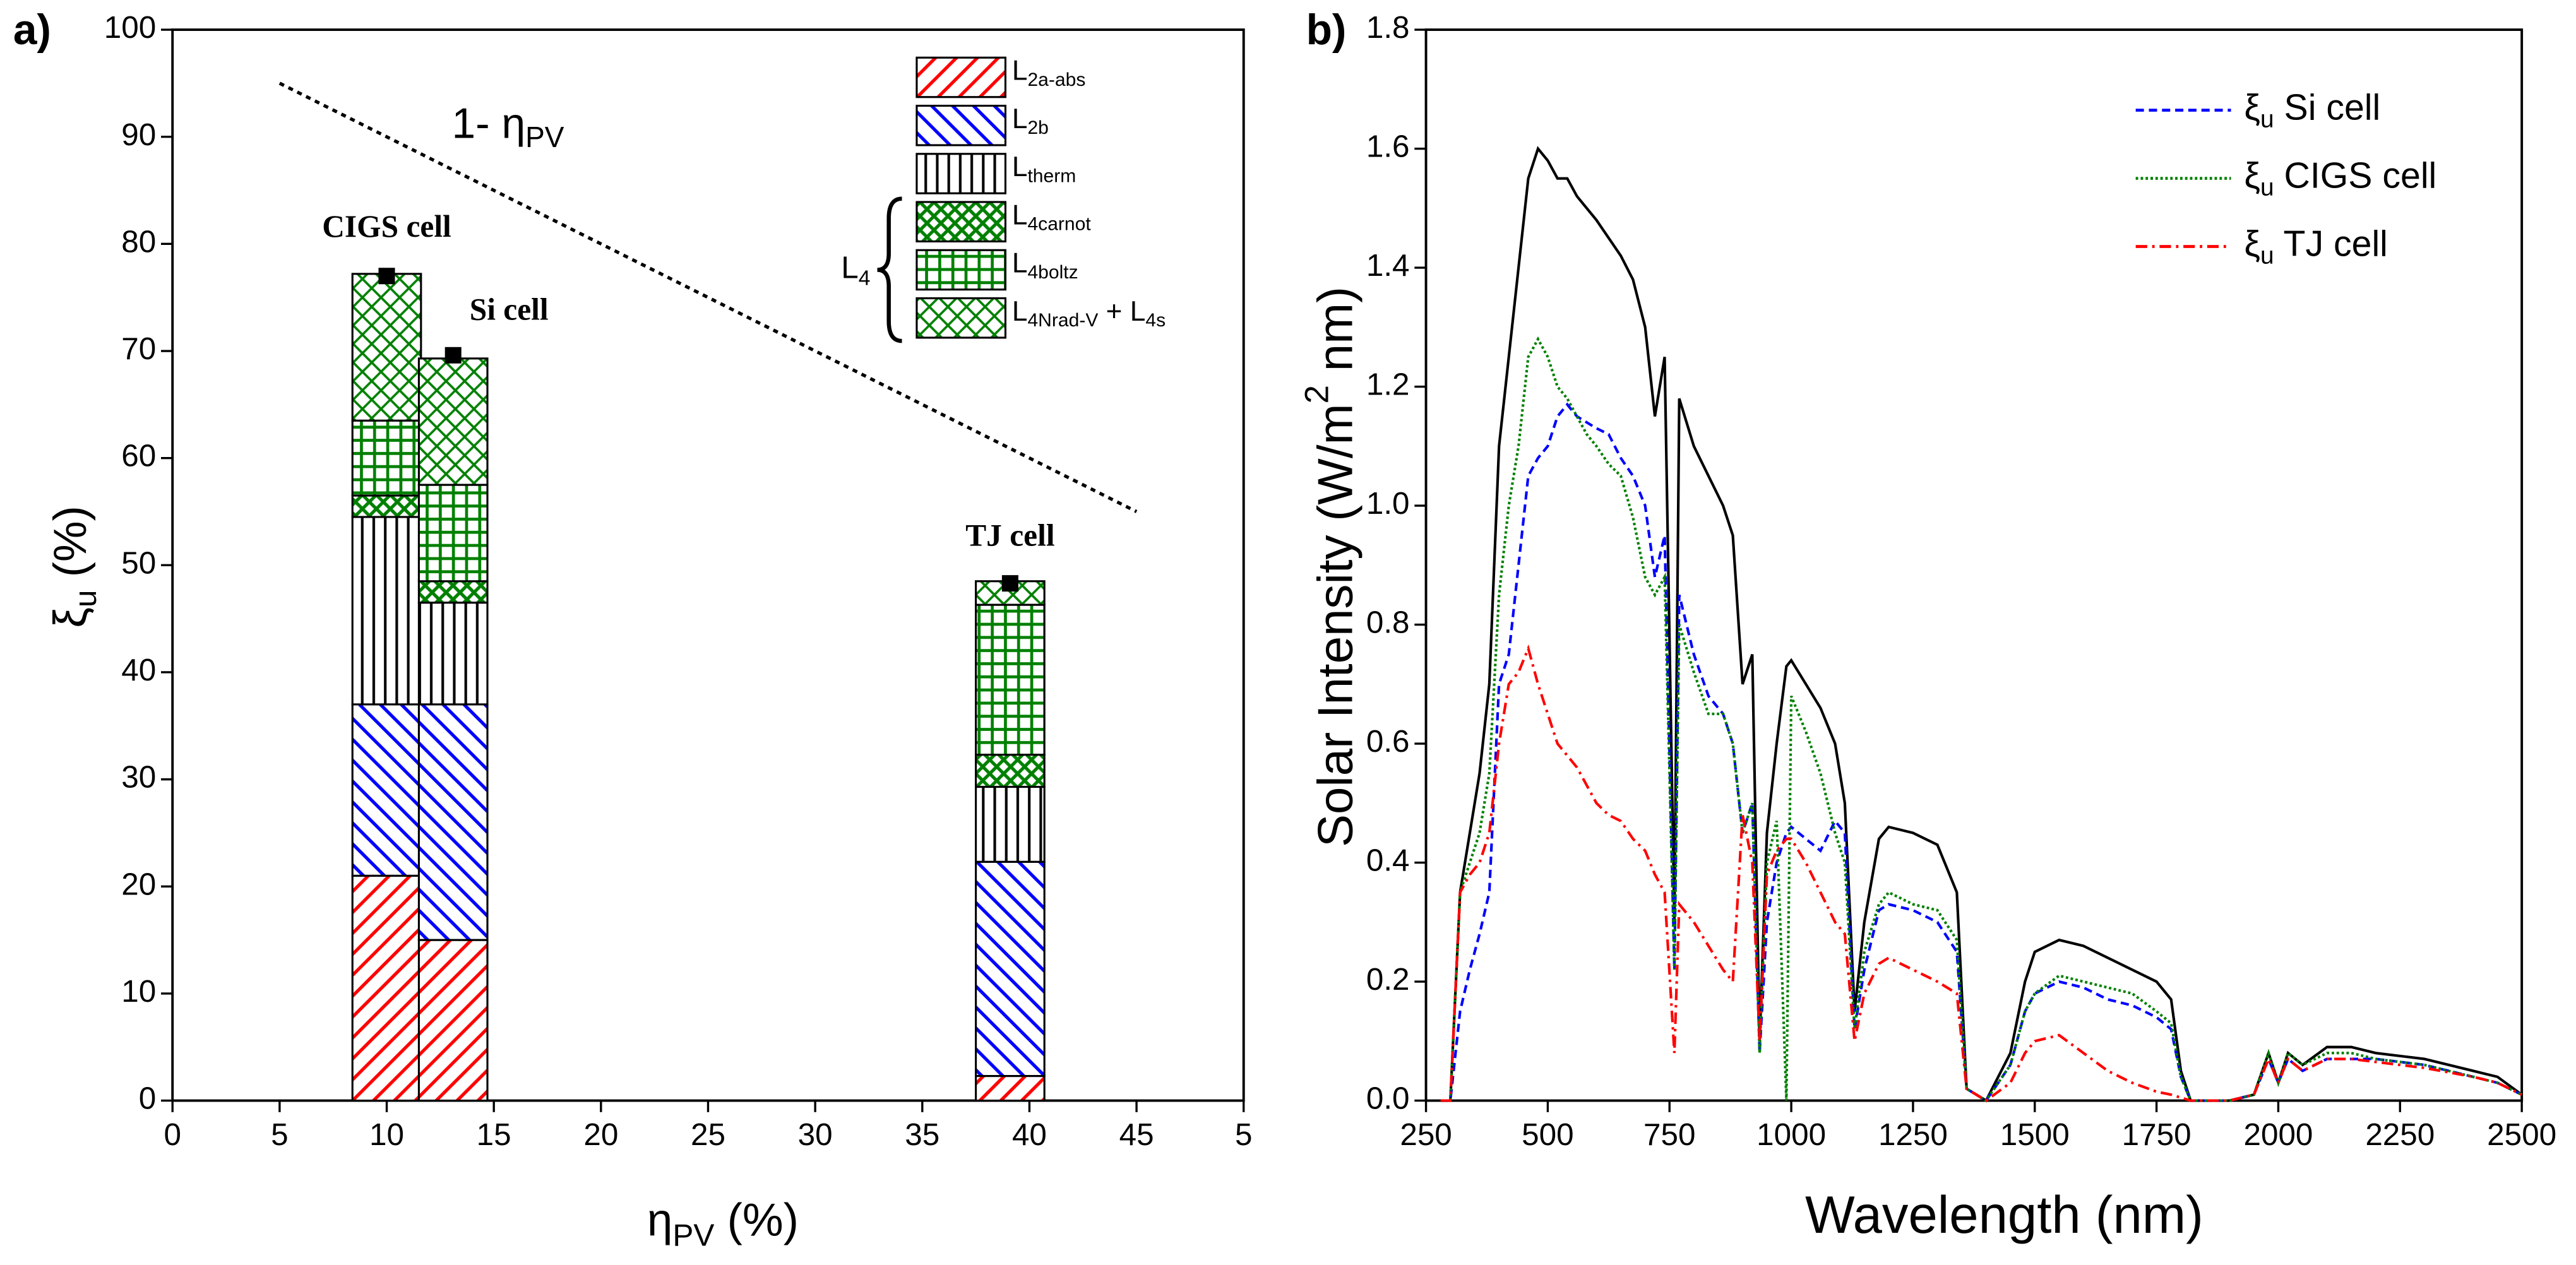 This screenshot has width=2576, height=1265. I want to click on x-tick-label: 2500, so click(2521, 1134).